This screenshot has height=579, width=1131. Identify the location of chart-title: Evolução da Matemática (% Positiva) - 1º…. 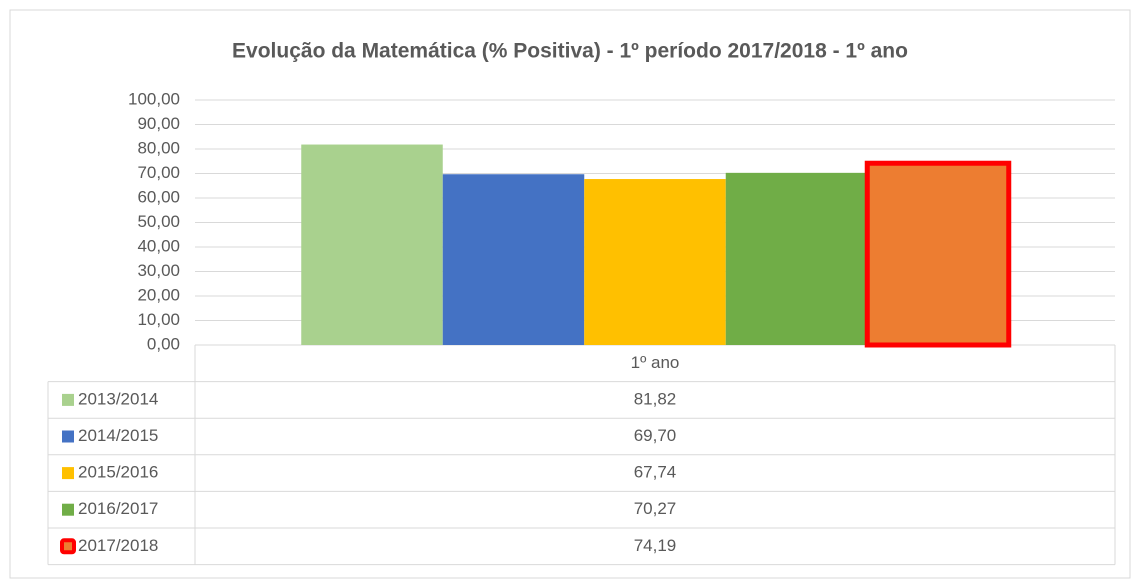
(570, 51).